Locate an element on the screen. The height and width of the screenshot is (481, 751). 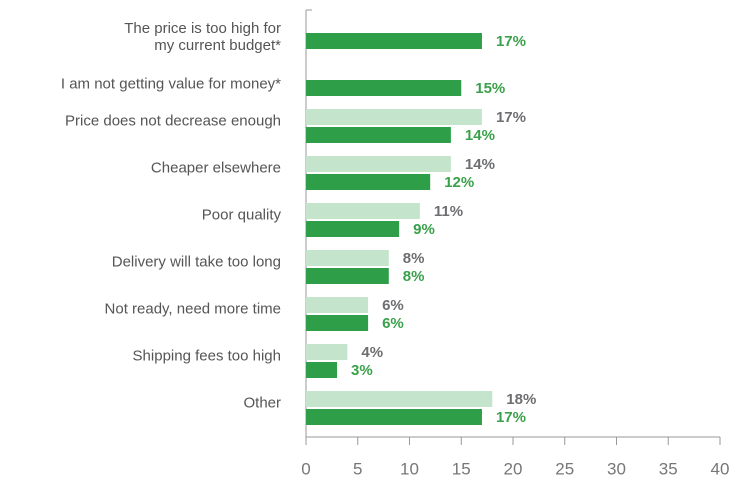
value-label: 9% is located at coordinates (424, 229).